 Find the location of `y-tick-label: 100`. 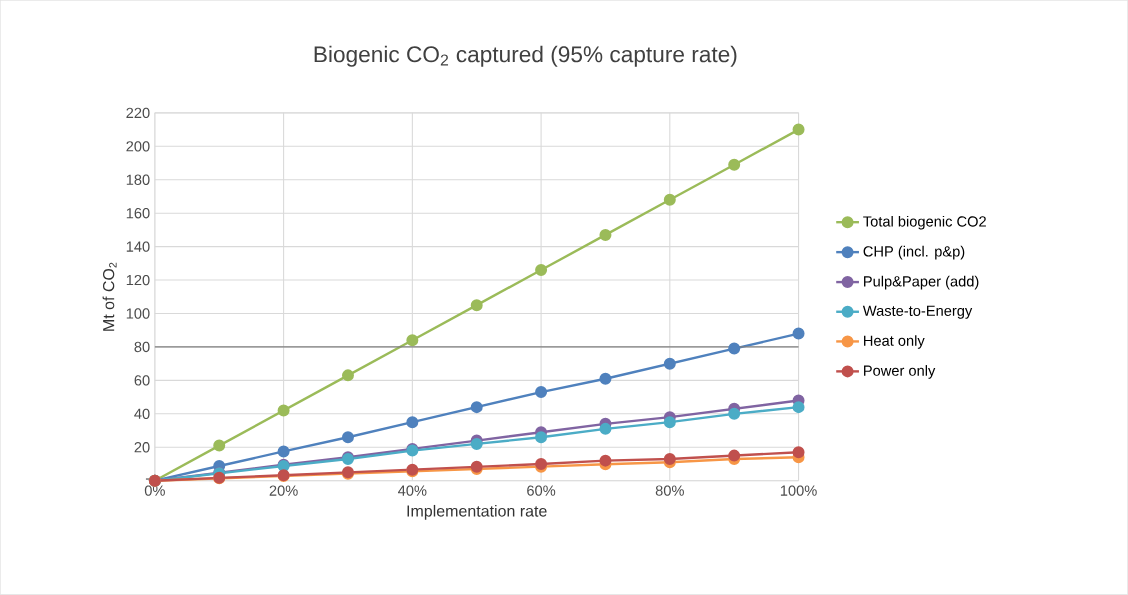

y-tick-label: 100 is located at coordinates (138, 313).